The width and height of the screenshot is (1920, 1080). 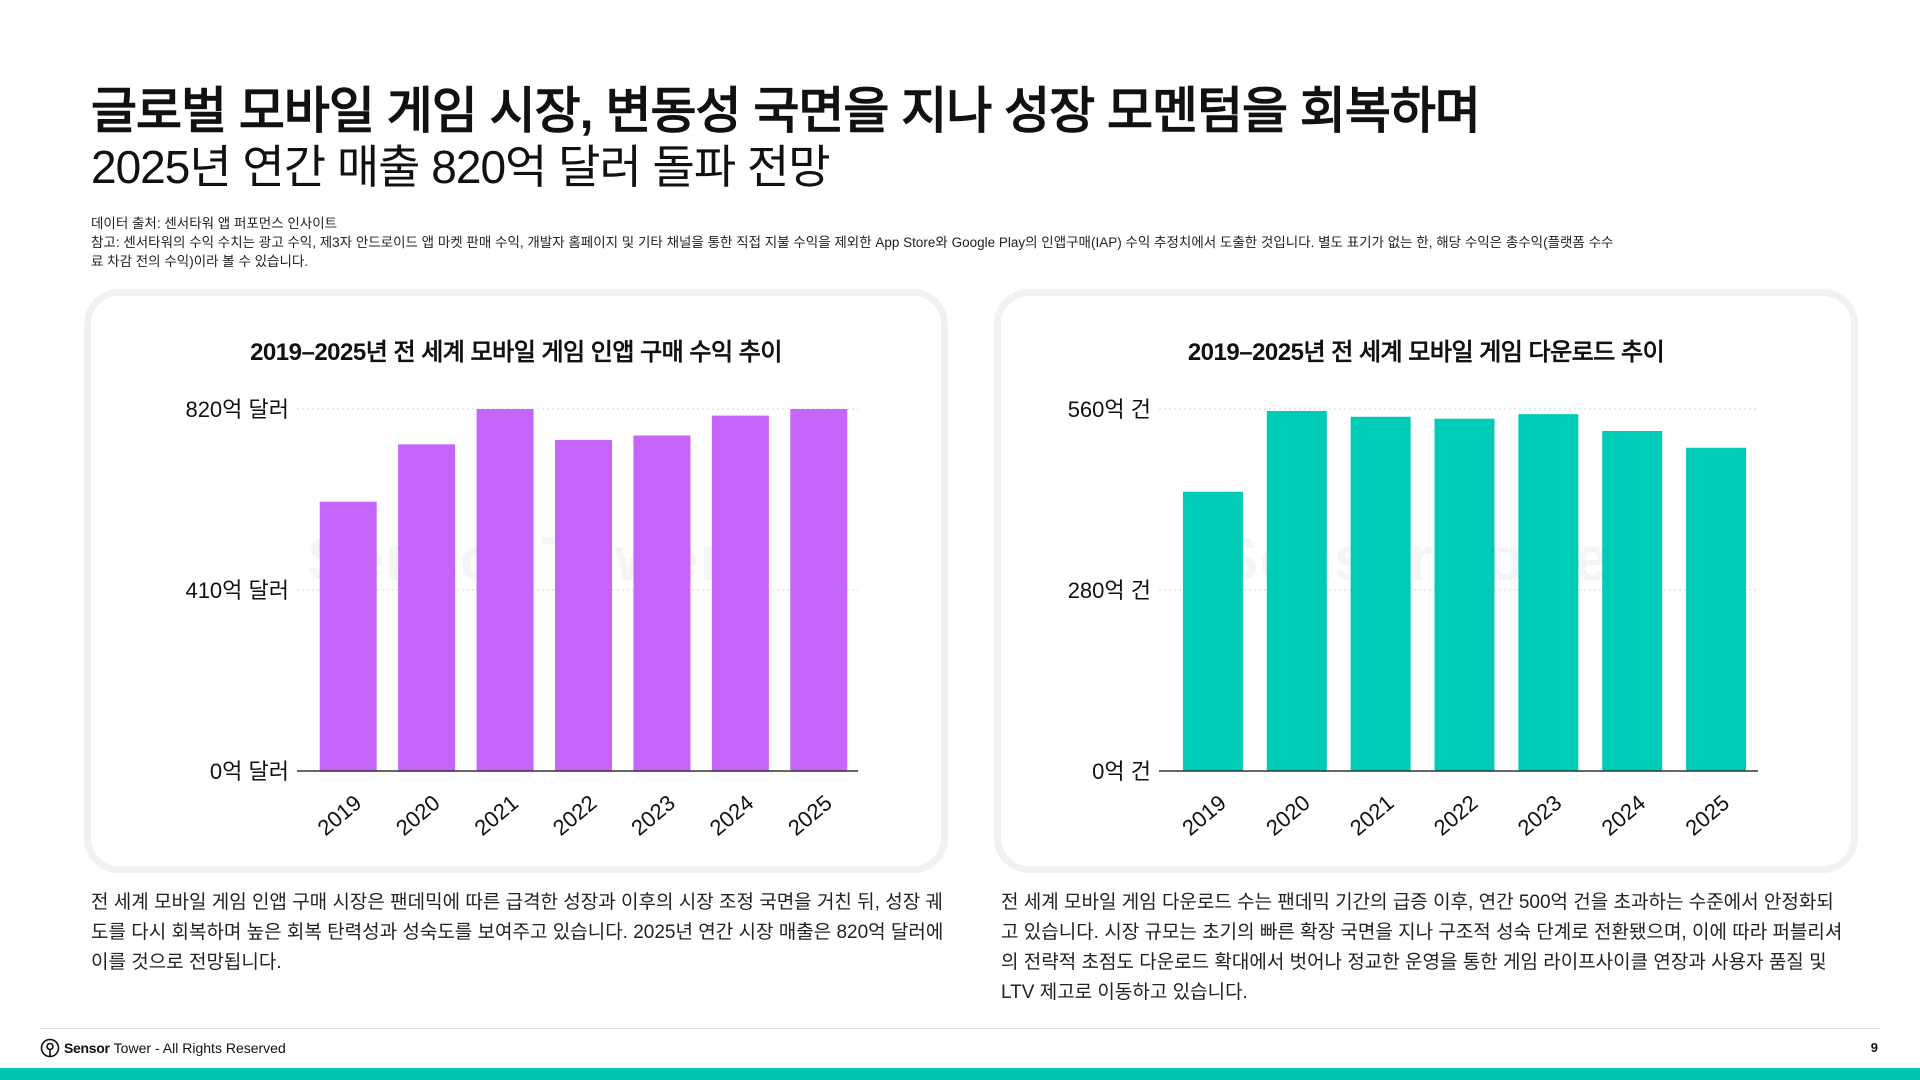 I want to click on downloads-x-tick-label: 2022, so click(x=1456, y=815).